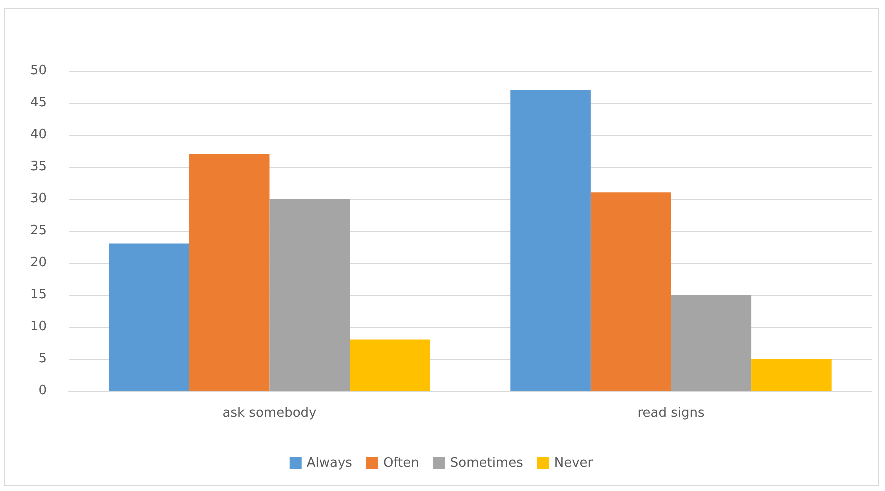 The height and width of the screenshot is (491, 885). Describe the element at coordinates (38, 263) in the screenshot. I see `y-tick-label: 20` at that location.